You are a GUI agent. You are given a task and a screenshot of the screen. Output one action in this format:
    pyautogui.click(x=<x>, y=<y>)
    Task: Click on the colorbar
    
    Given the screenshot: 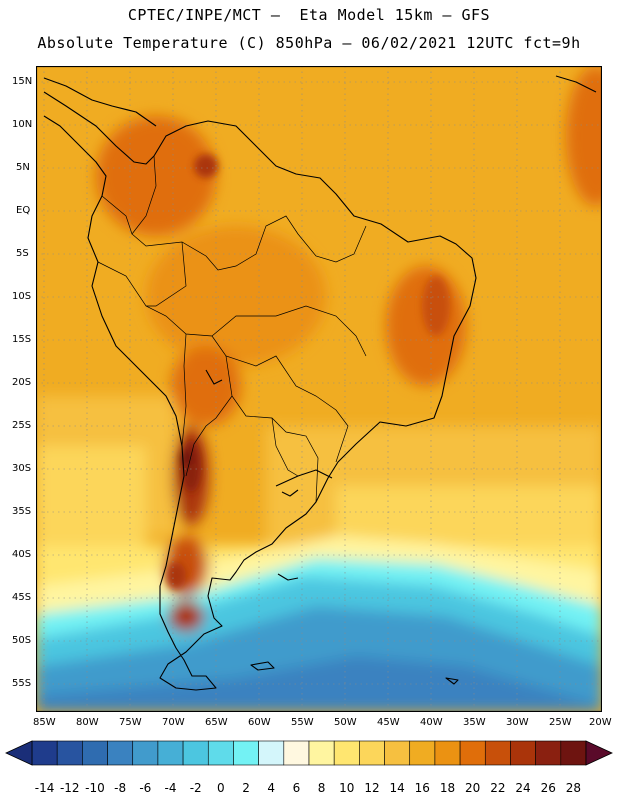 What is the action you would take?
    pyautogui.click(x=309, y=753)
    